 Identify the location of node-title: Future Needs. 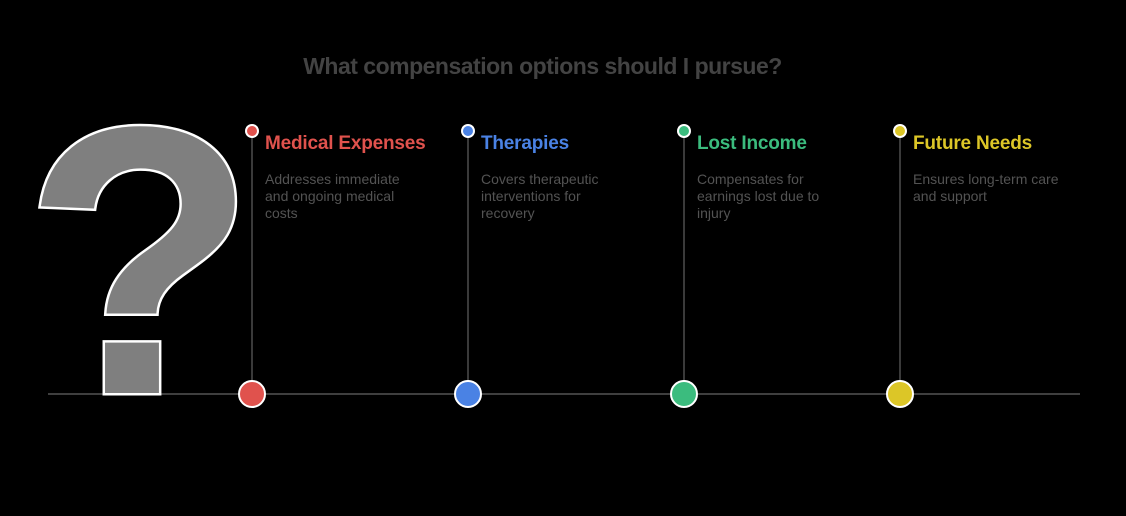
(973, 143).